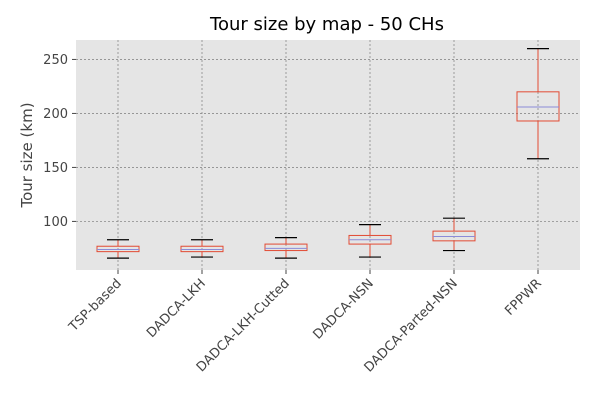  Describe the element at coordinates (344, 309) in the screenshot. I see `x-tick-label: DADCA-NSN` at that location.